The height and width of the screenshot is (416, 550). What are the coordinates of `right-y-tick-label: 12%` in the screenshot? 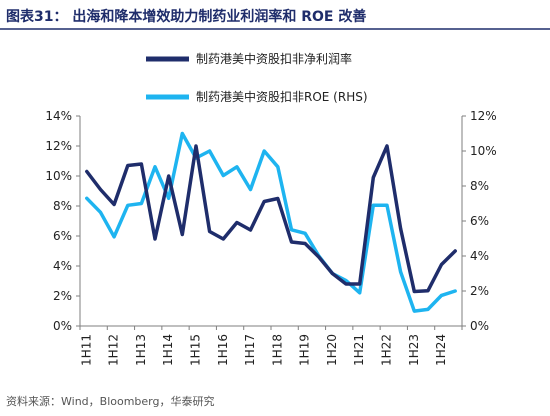 It's located at (483, 116).